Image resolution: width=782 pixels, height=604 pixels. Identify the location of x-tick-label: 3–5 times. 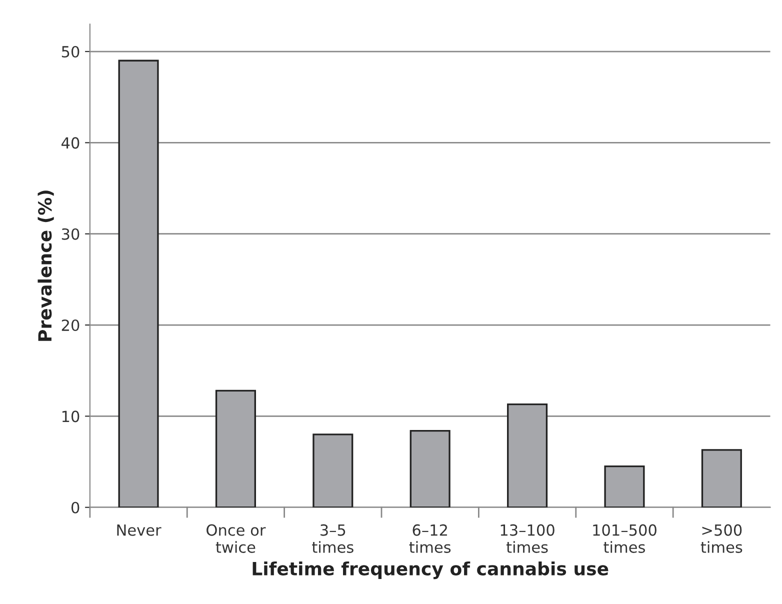
(333, 538).